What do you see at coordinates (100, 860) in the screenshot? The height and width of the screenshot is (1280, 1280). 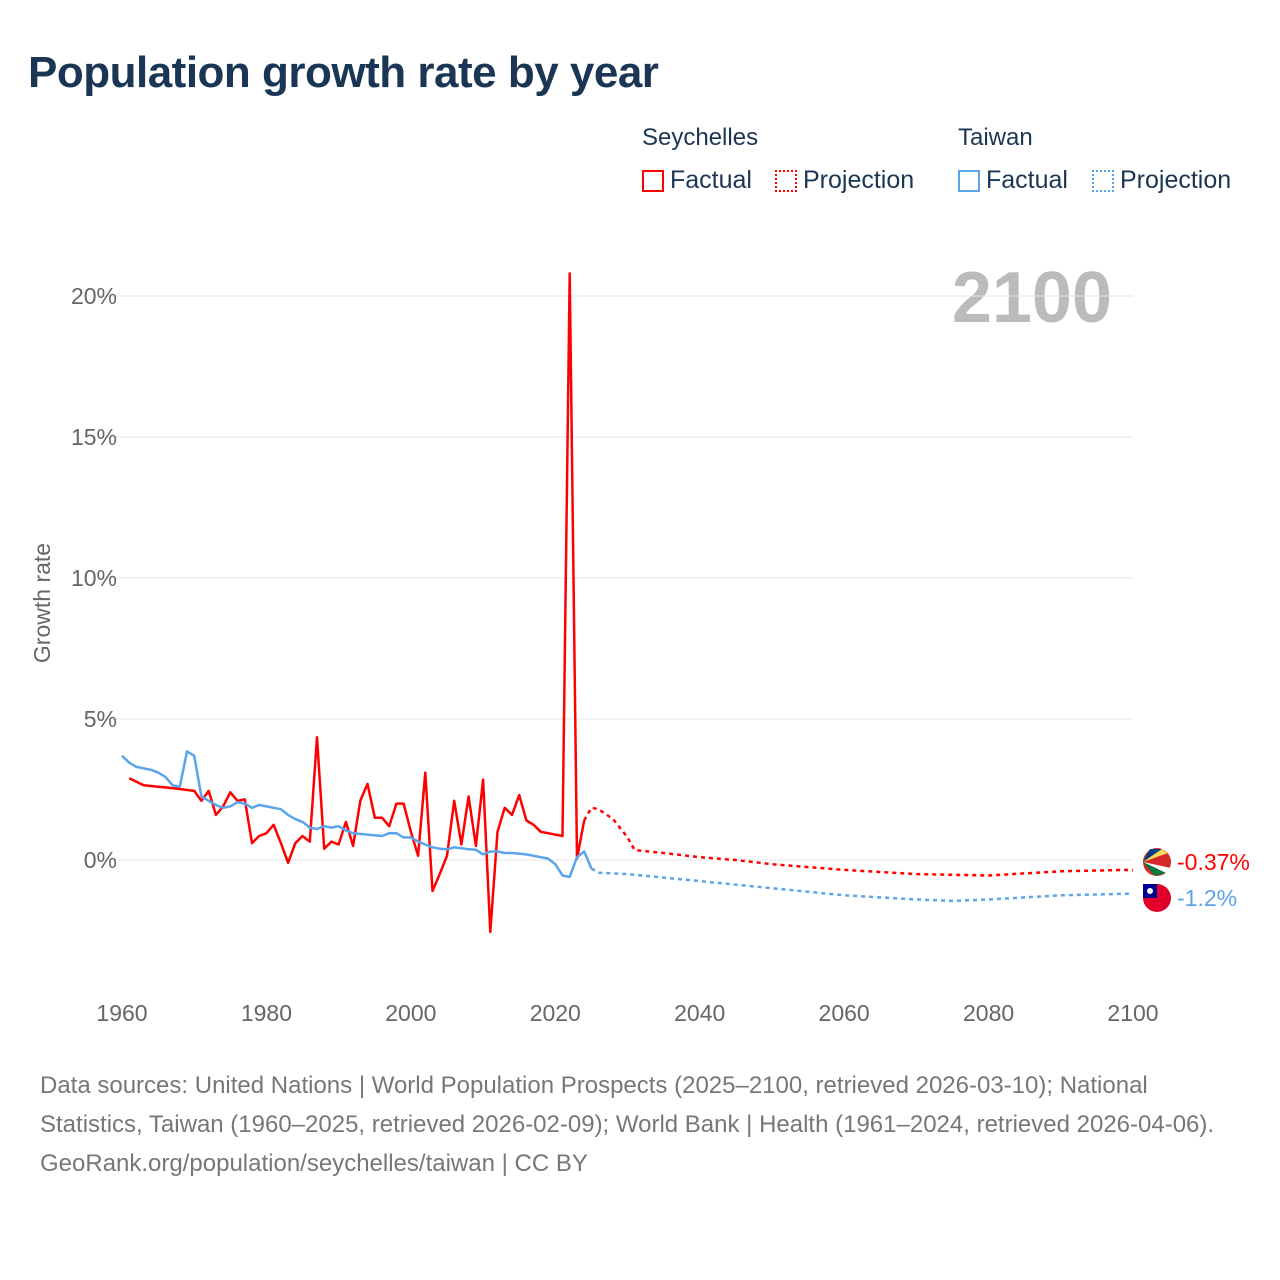 I see `y-tick-label: 0%` at bounding box center [100, 860].